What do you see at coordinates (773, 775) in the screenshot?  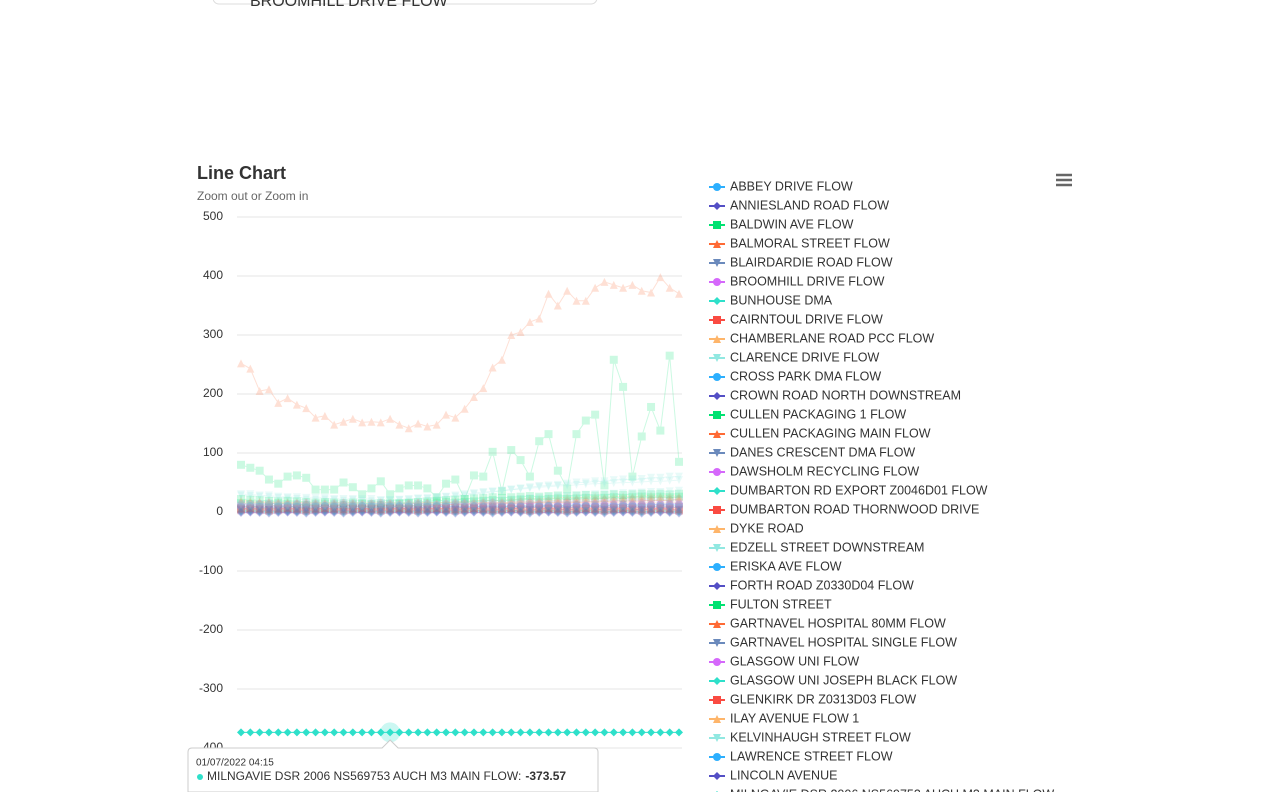 I see `legend-item: LINCOLN AVENUE` at bounding box center [773, 775].